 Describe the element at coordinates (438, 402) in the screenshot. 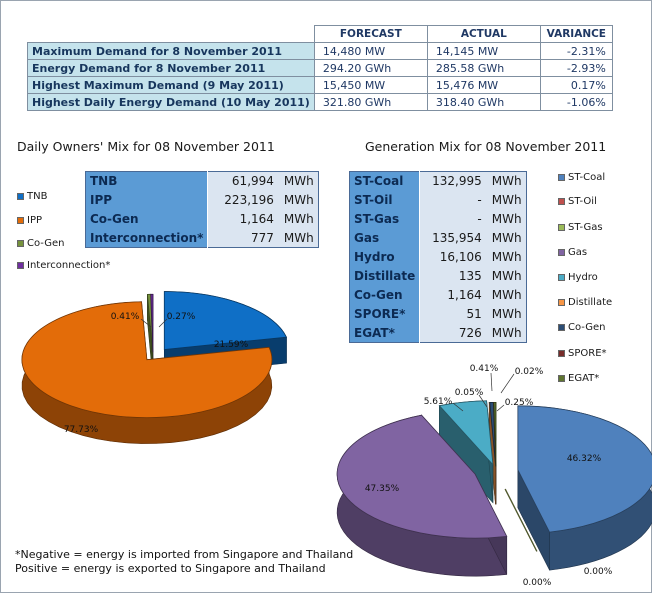

I see `pie-data-label: 5.61%` at that location.